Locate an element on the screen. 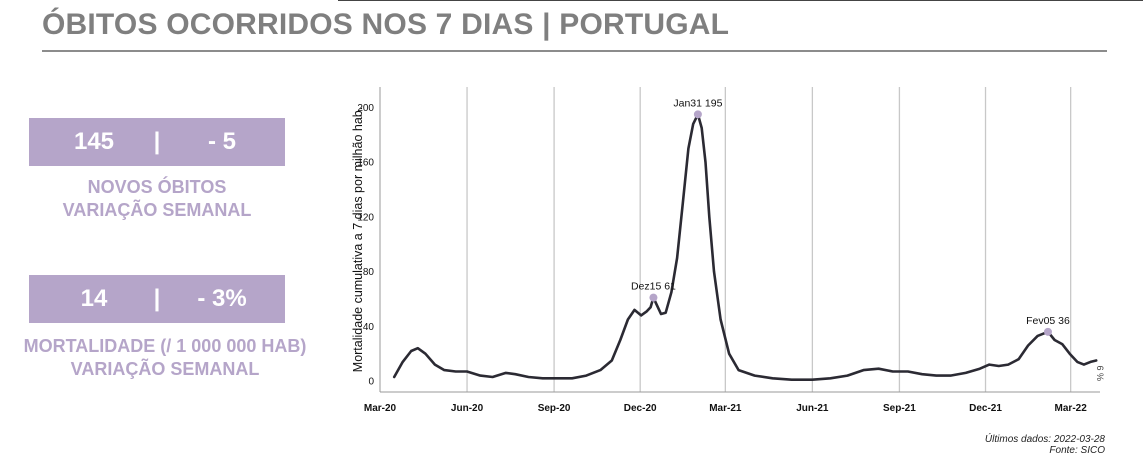 The height and width of the screenshot is (456, 1143). x-tick-label: Sep-20 is located at coordinates (554, 408).